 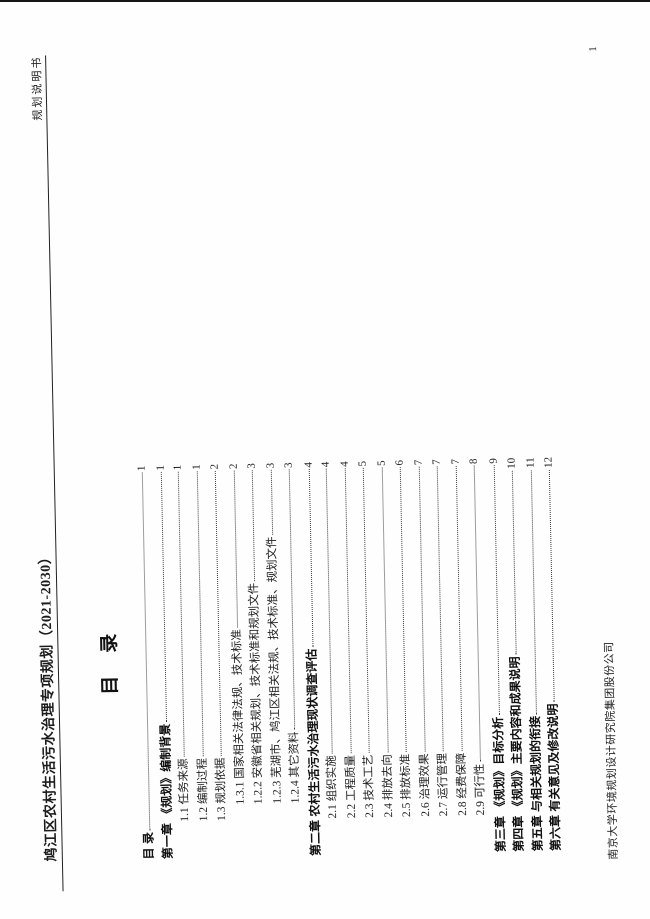 What do you see at coordinates (593, 48) in the screenshot?
I see `footer-page-number: 1` at bounding box center [593, 48].